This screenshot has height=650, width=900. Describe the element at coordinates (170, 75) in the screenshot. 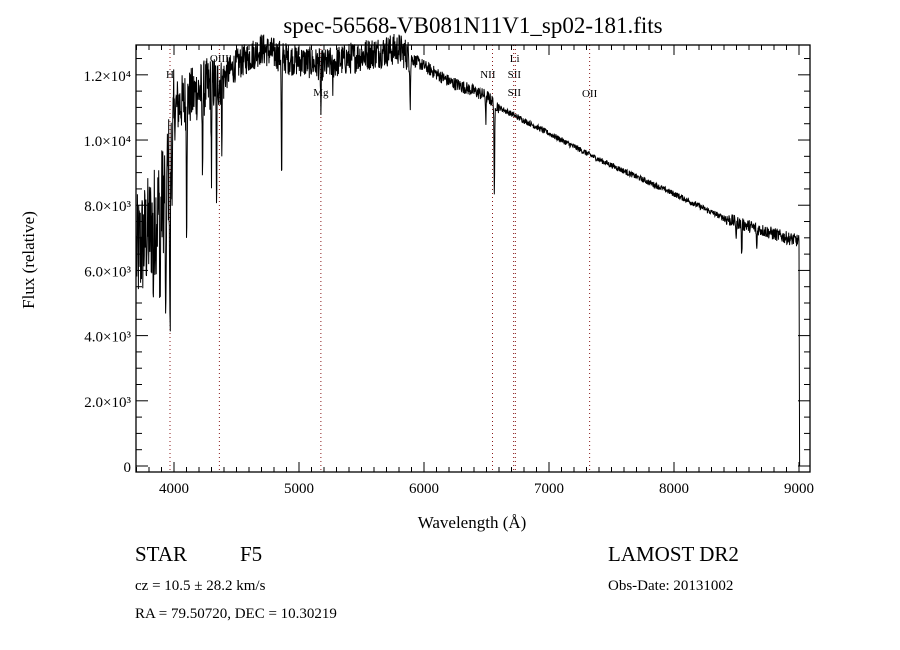

I see `marker-label: H` at that location.